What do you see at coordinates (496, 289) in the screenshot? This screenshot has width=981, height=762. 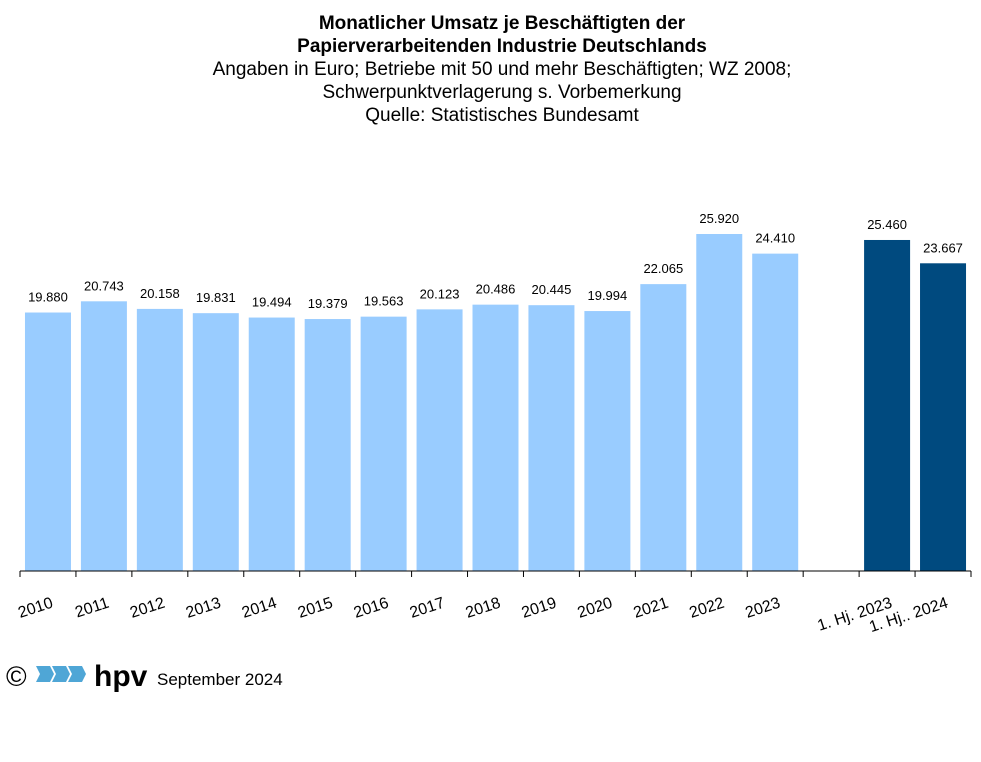 I see `data-label: 20.486` at bounding box center [496, 289].